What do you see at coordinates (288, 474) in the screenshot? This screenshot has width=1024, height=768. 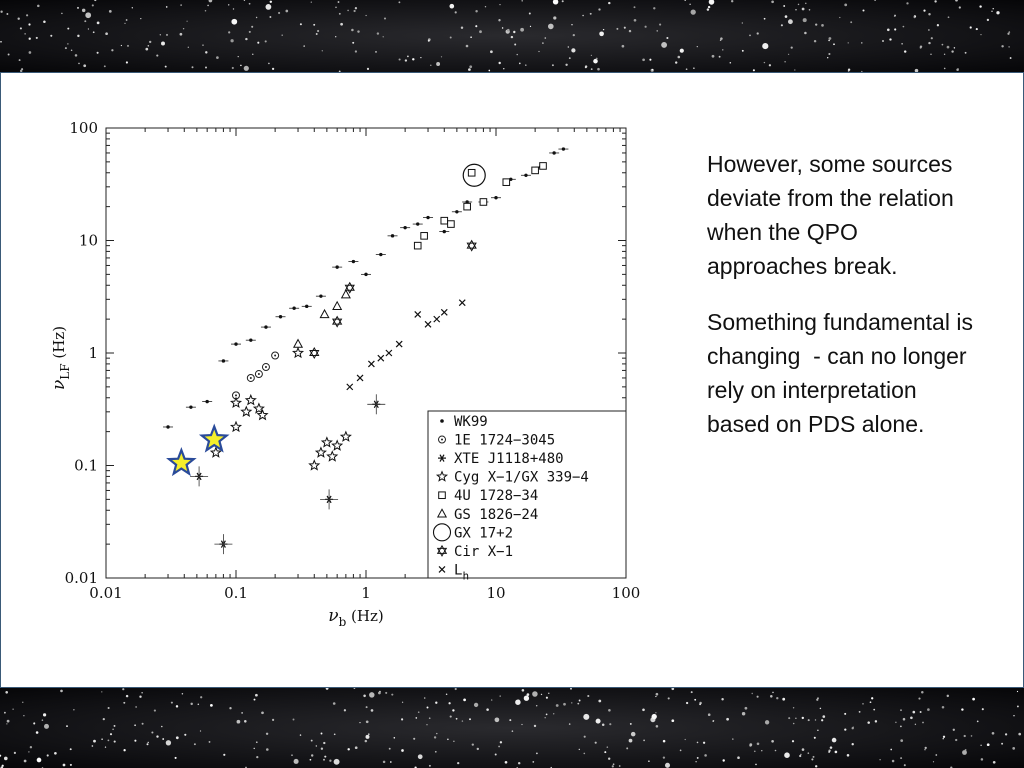 I see `series-asterisk` at bounding box center [288, 474].